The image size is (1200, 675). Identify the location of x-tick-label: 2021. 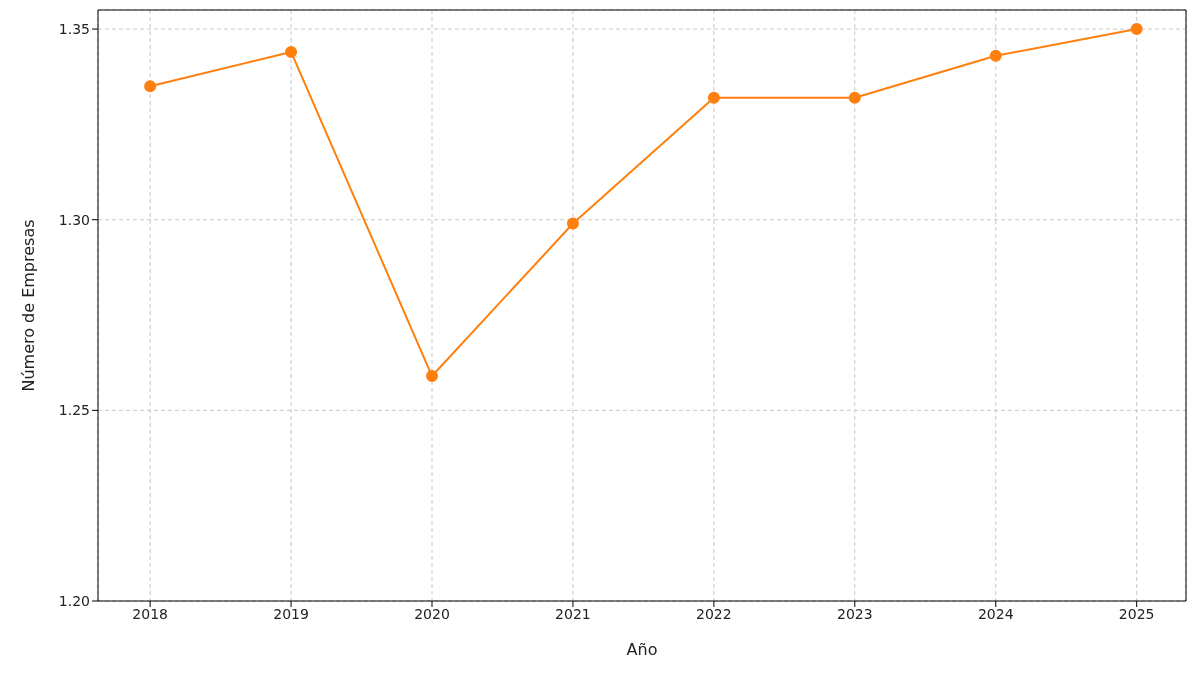
(573, 613).